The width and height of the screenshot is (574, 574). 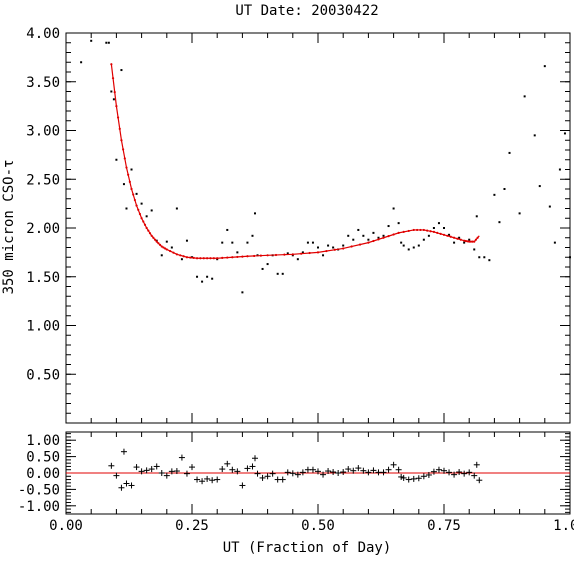 What do you see at coordinates (192, 526) in the screenshot?
I see `x-tick-label: 0.25` at bounding box center [192, 526].